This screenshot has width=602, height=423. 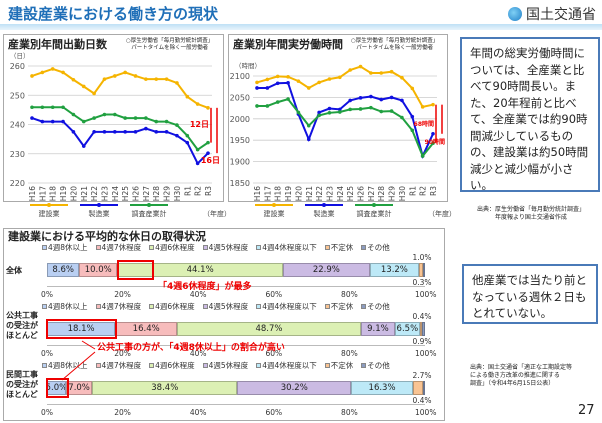 What do you see at coordinates (177, 193) in the screenshot?
I see `x-tick-label: H30` at bounding box center [177, 193].